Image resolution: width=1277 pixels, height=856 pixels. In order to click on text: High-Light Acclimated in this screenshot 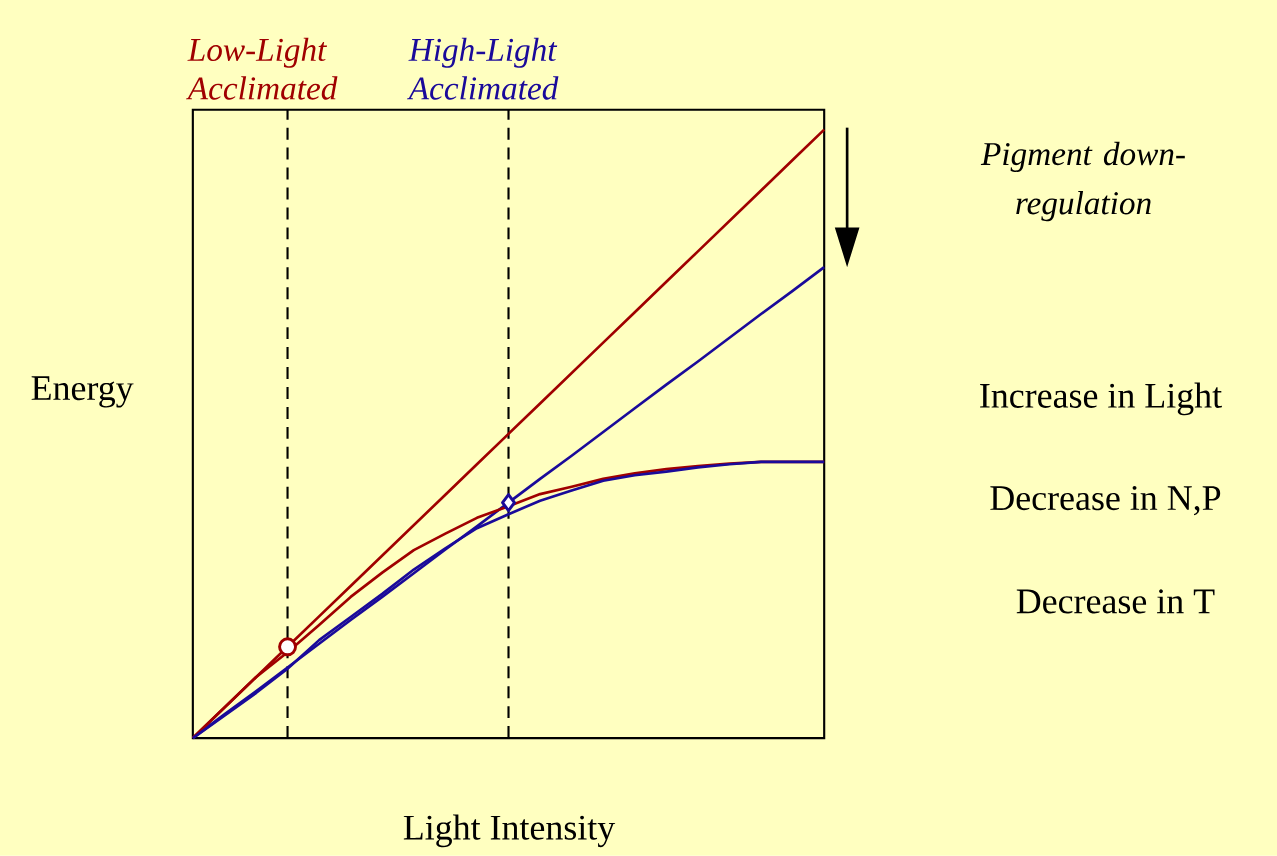, I will do `click(482, 68)`.